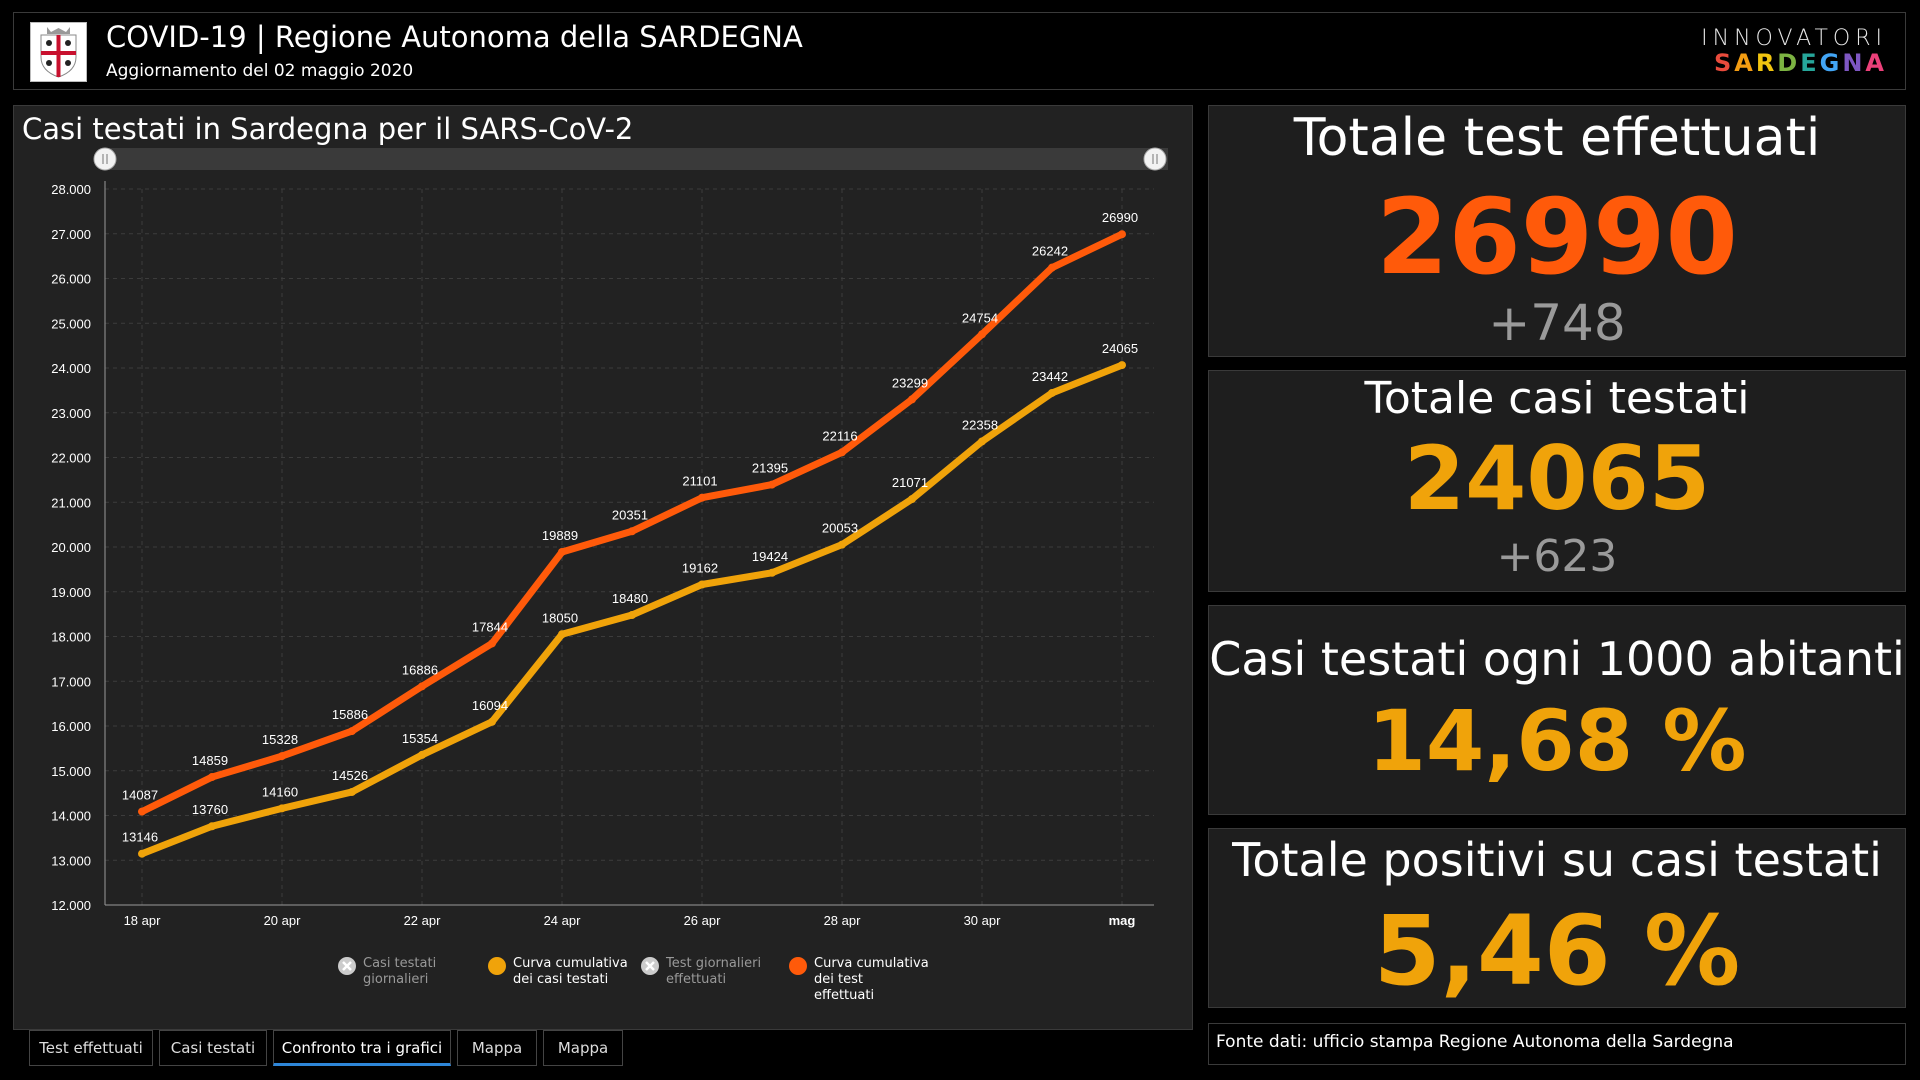 The height and width of the screenshot is (1080, 1920). Describe the element at coordinates (143, 920) in the screenshot. I see `x-tick-label: 18 apr` at that location.